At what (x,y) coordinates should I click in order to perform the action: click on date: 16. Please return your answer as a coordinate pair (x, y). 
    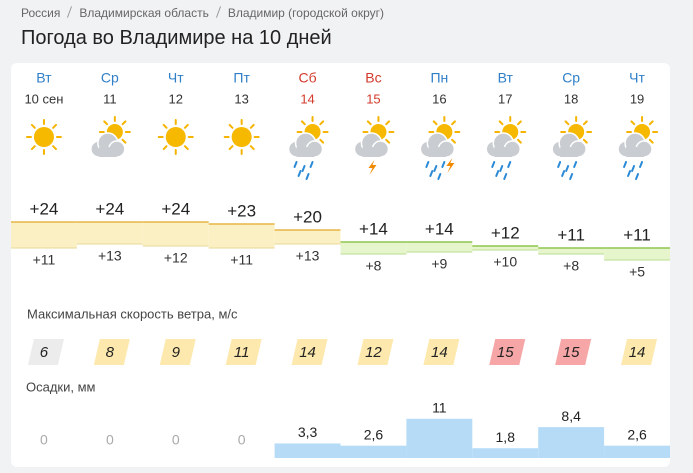
    Looking at the image, I should click on (439, 98).